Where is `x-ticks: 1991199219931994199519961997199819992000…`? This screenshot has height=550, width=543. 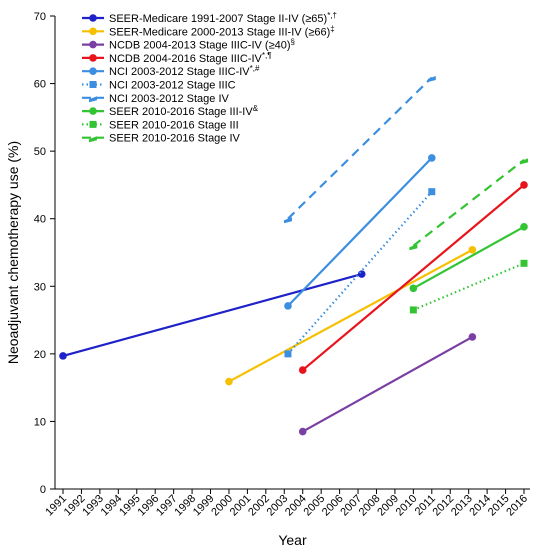 x-ticks: 1991199219931994199519961997199819992000… is located at coordinates (286, 503).